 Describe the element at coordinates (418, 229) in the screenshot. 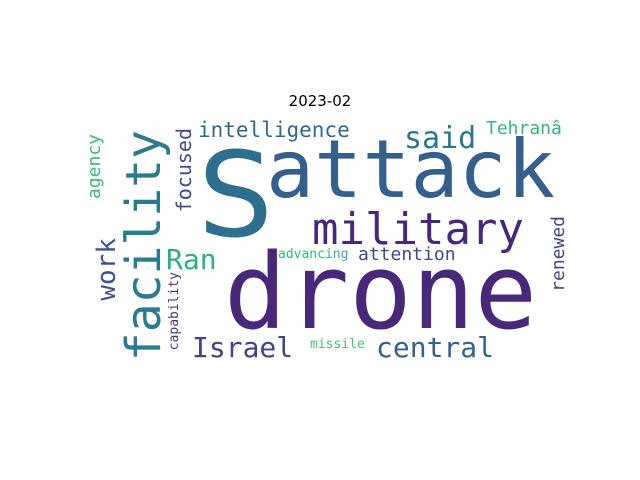

I see `word-military: military` at that location.